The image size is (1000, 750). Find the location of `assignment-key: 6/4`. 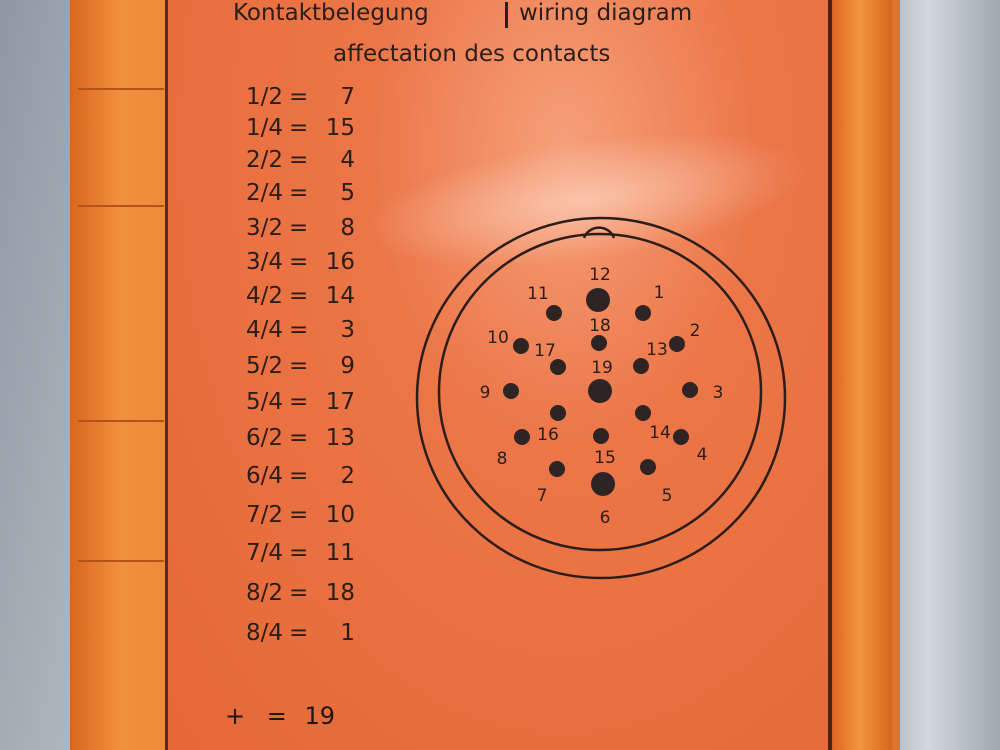

assignment-key: 6/4 is located at coordinates (264, 476).